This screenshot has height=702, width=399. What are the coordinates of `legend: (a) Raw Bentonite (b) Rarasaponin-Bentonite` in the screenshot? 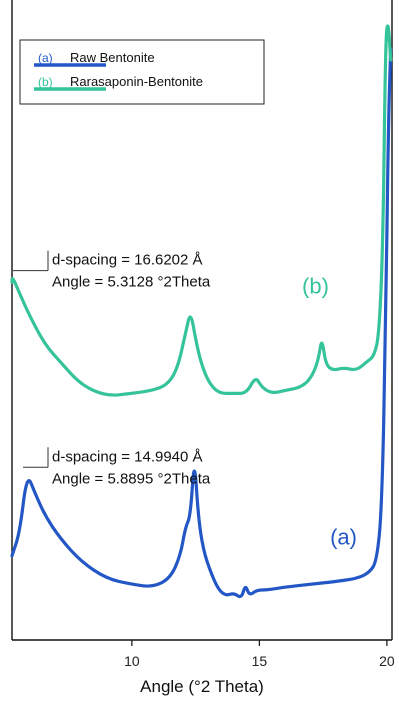 It's located at (142, 72).